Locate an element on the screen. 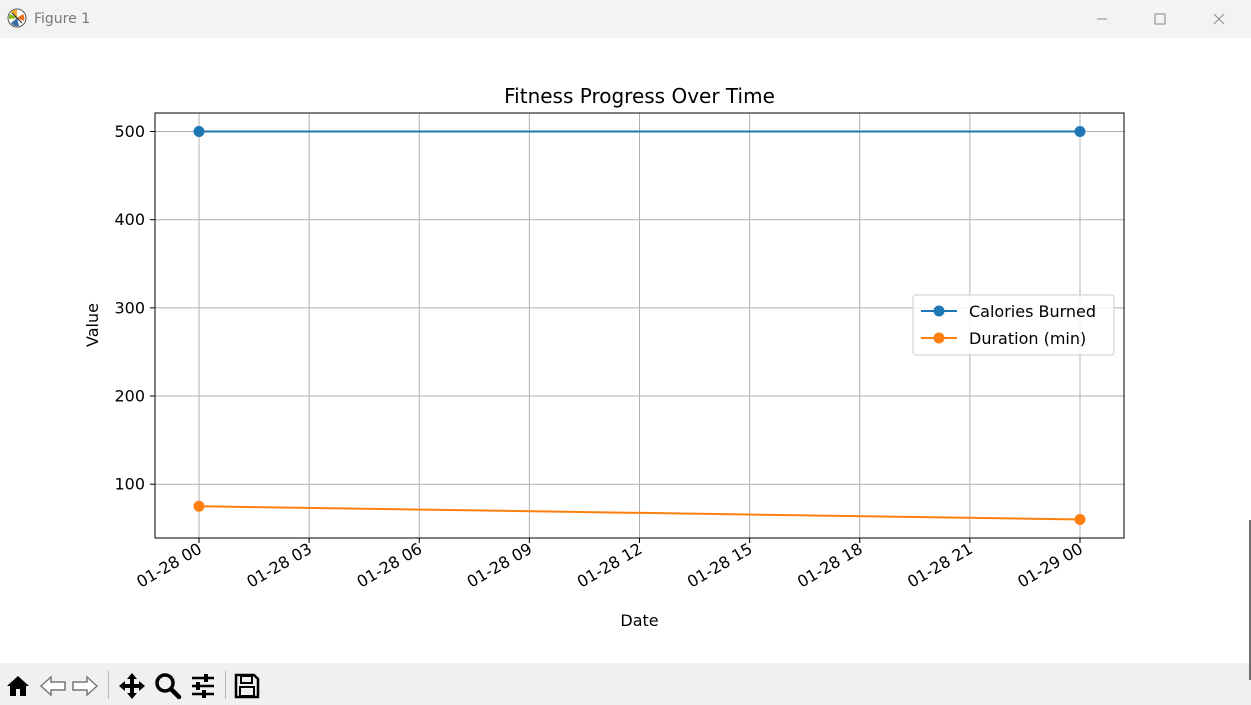 The image size is (1251, 705). minimize-button is located at coordinates (1102, 19).